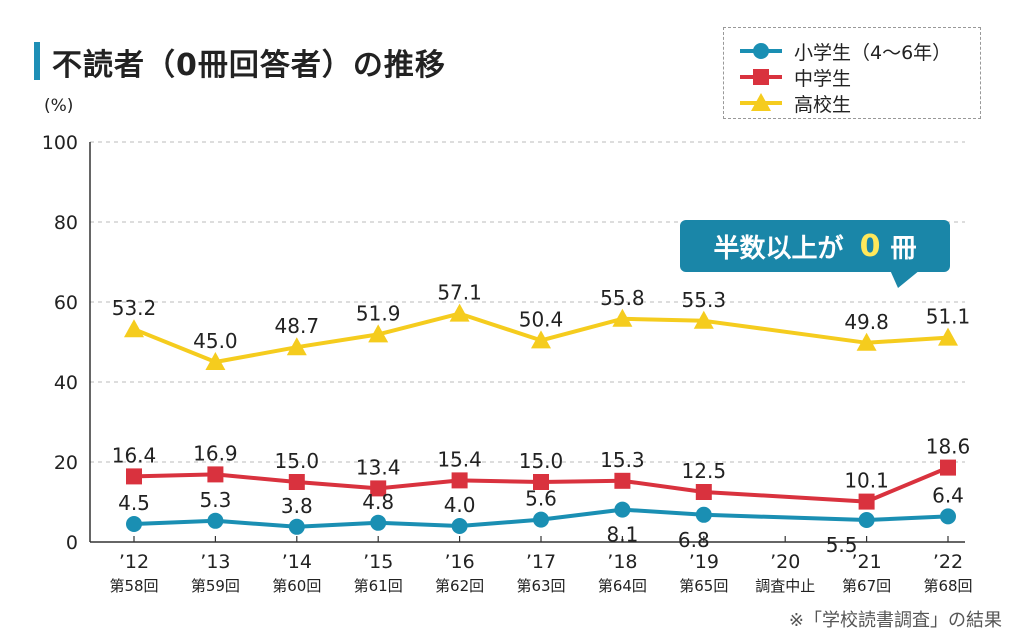  What do you see at coordinates (134, 308) in the screenshot?
I see `high-data-label: 53.2` at bounding box center [134, 308].